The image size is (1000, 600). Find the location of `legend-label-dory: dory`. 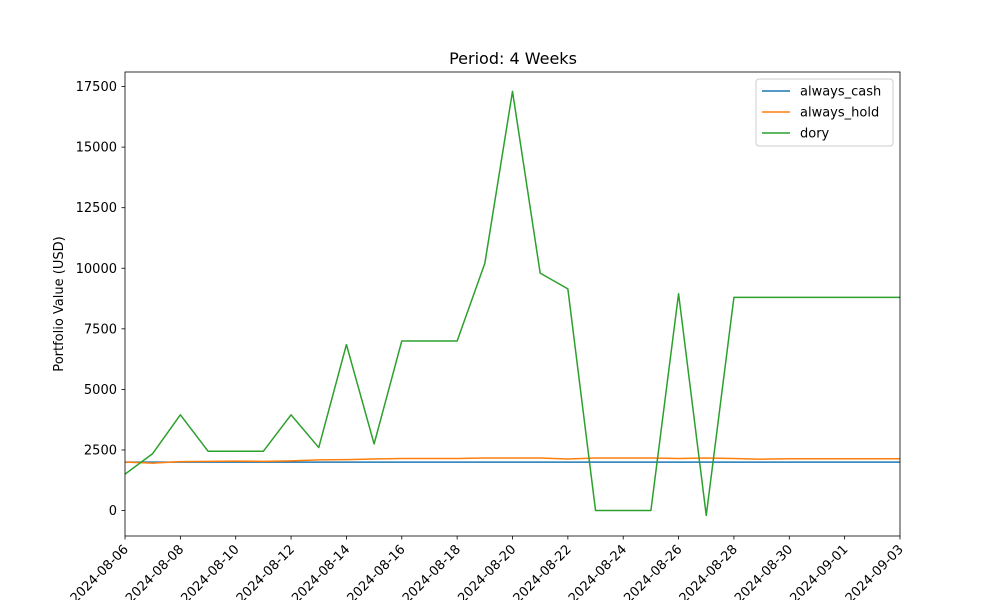

legend-label-dory: dory is located at coordinates (815, 134).